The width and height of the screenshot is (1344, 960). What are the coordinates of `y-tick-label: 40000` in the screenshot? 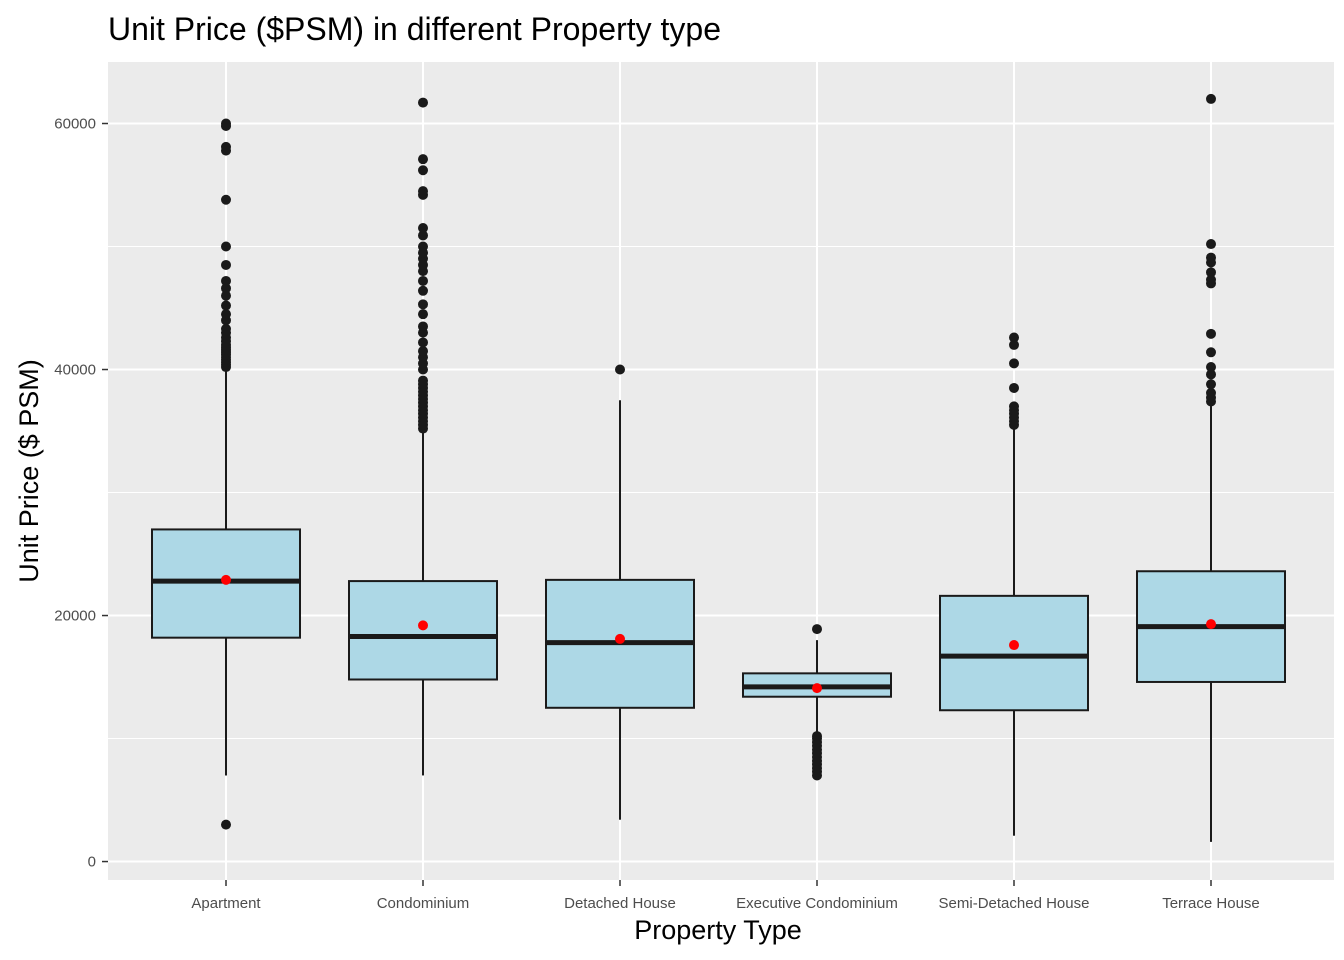 It's located at (75, 370).